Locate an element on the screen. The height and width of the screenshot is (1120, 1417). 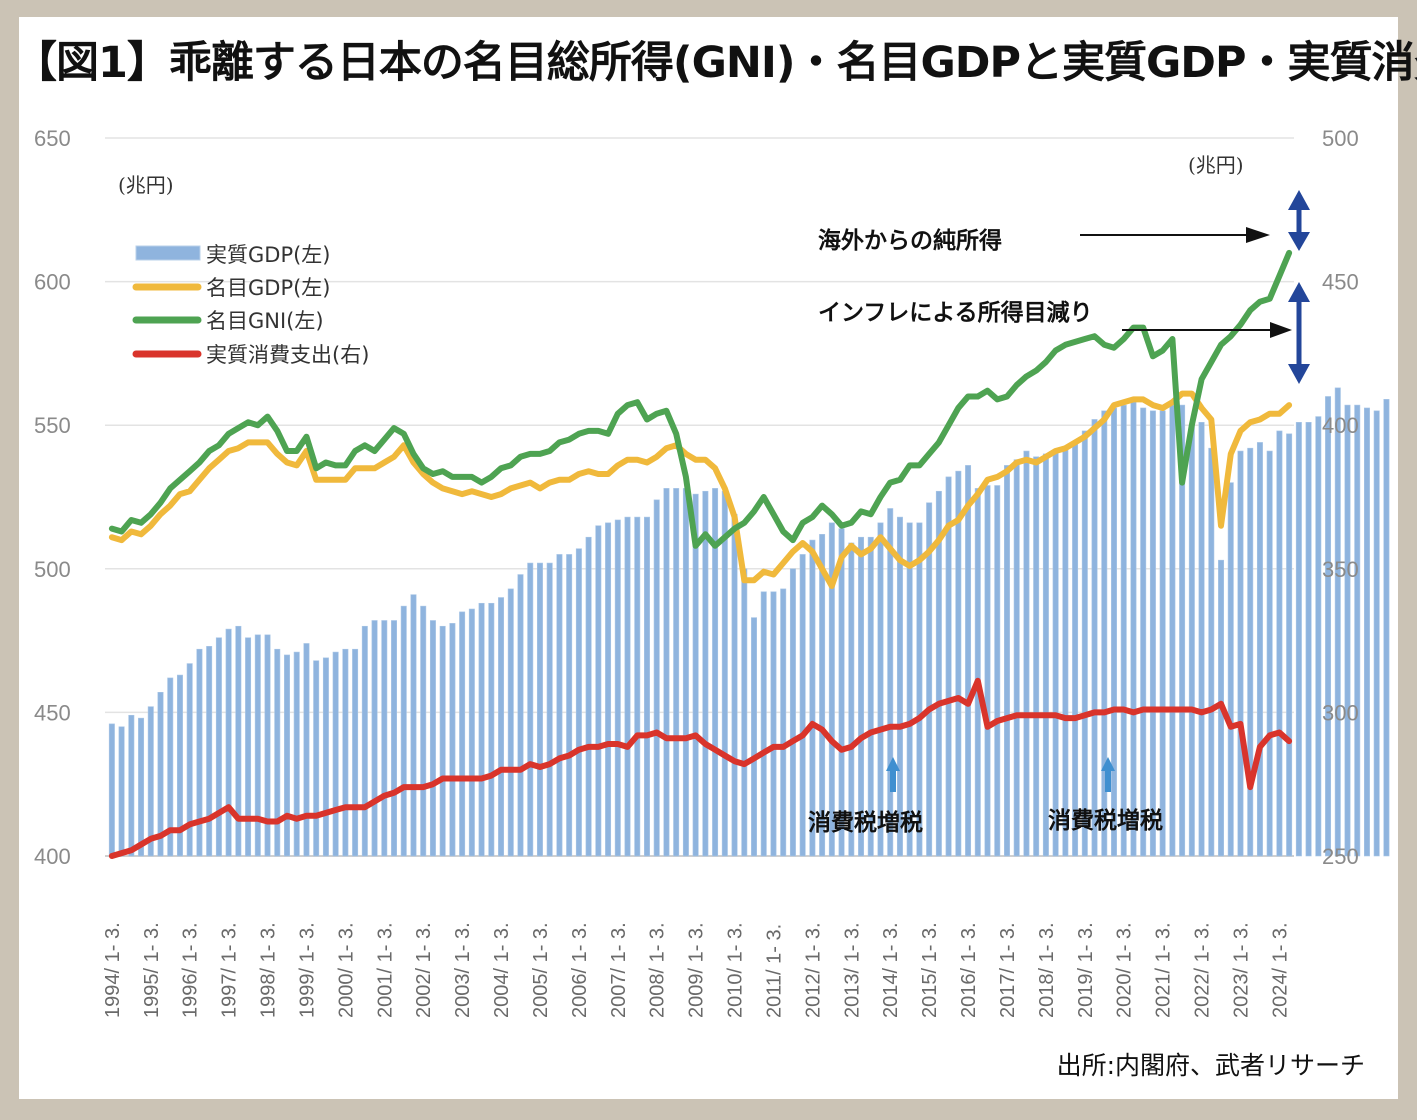
double-arrow-inflation-gap-icon is located at coordinates (1299, 333).